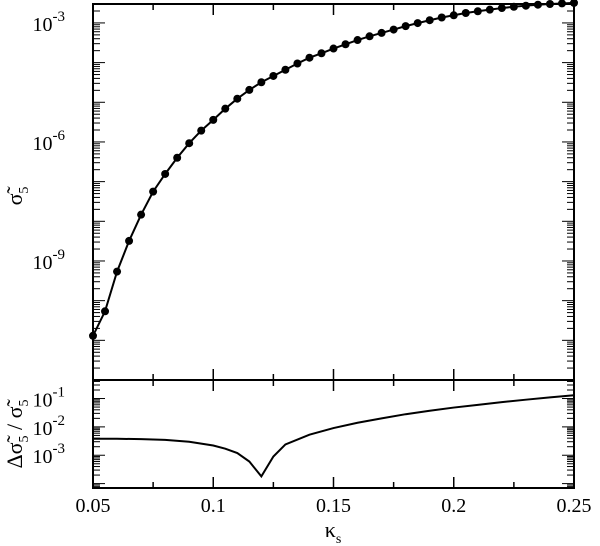 This screenshot has width=600, height=546. What do you see at coordinates (213, 506) in the screenshot?
I see `x-tick-label: 0.1` at bounding box center [213, 506].